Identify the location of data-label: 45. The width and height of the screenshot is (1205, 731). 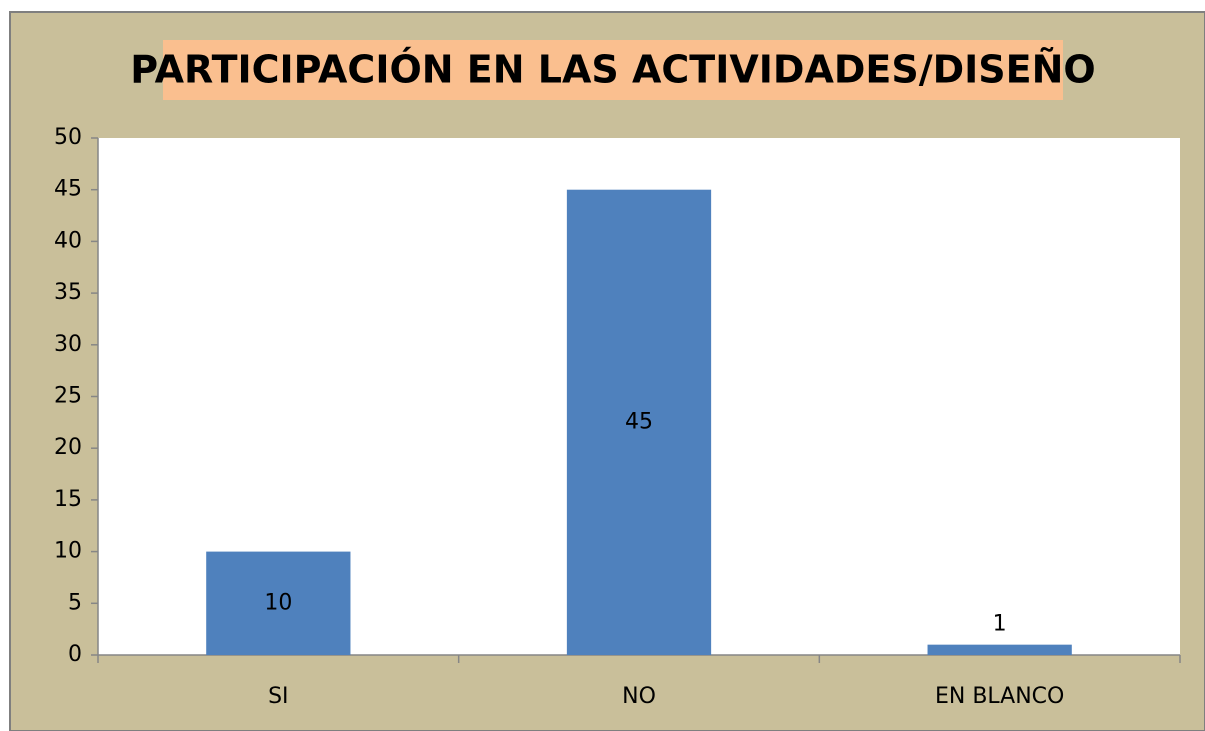
(639, 421).